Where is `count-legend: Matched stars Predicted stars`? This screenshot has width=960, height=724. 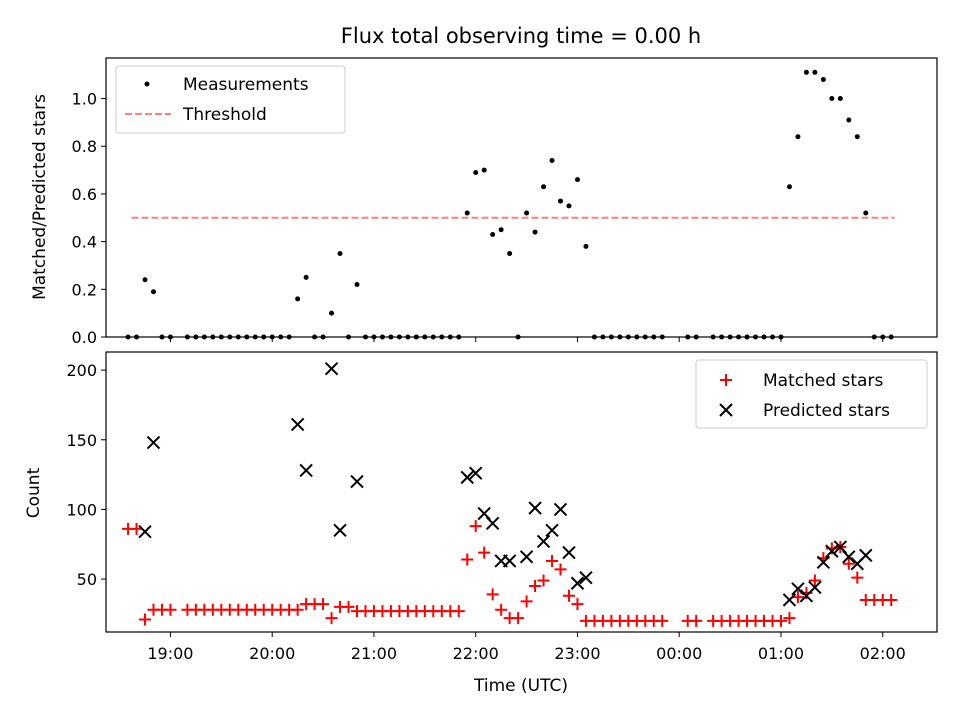 count-legend: Matched stars Predicted stars is located at coordinates (811, 394).